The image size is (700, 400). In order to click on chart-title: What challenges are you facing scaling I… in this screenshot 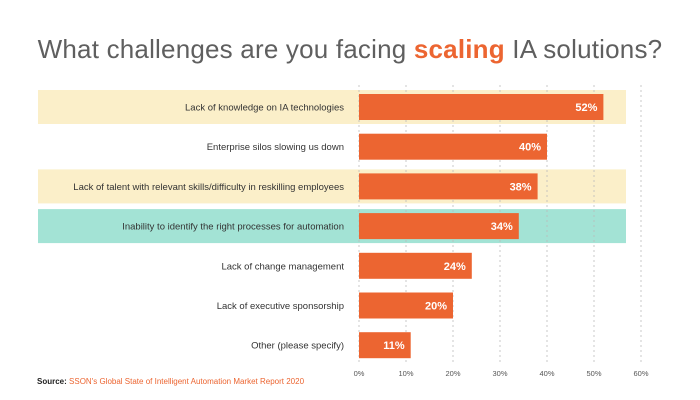, I will do `click(350, 49)`.